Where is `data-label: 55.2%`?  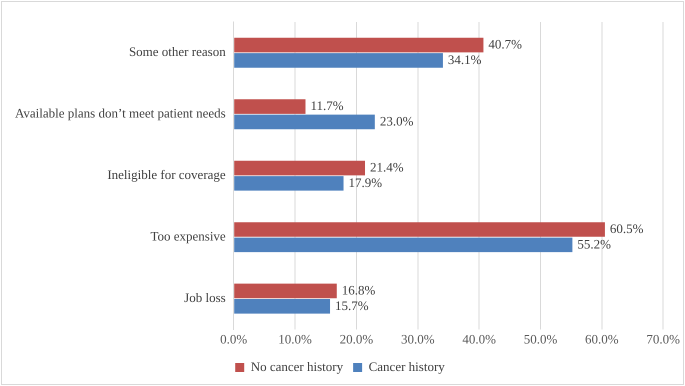
data-label: 55.2% is located at coordinates (594, 244).